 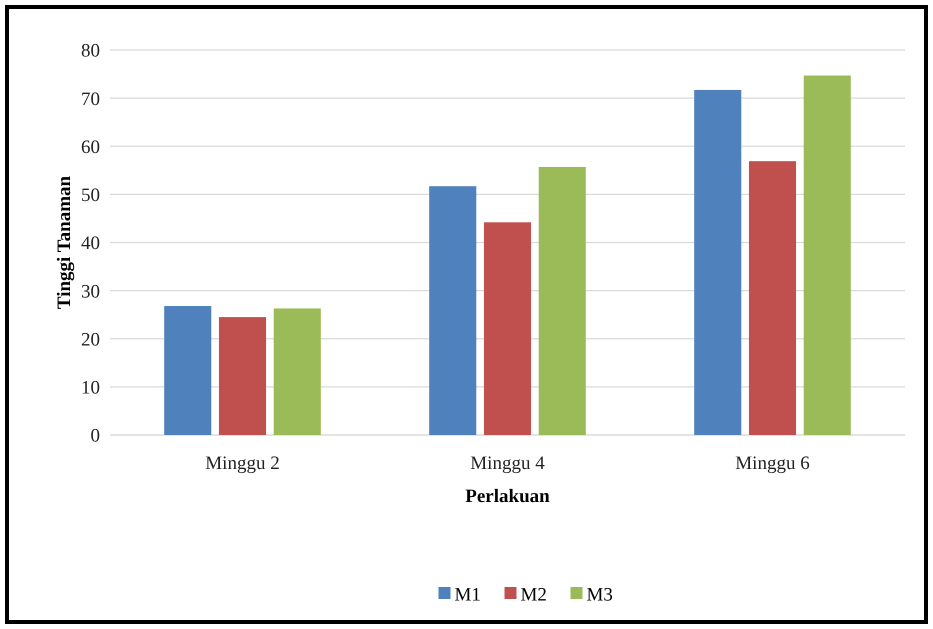 What do you see at coordinates (90, 99) in the screenshot?
I see `y-tick-label: 70` at bounding box center [90, 99].